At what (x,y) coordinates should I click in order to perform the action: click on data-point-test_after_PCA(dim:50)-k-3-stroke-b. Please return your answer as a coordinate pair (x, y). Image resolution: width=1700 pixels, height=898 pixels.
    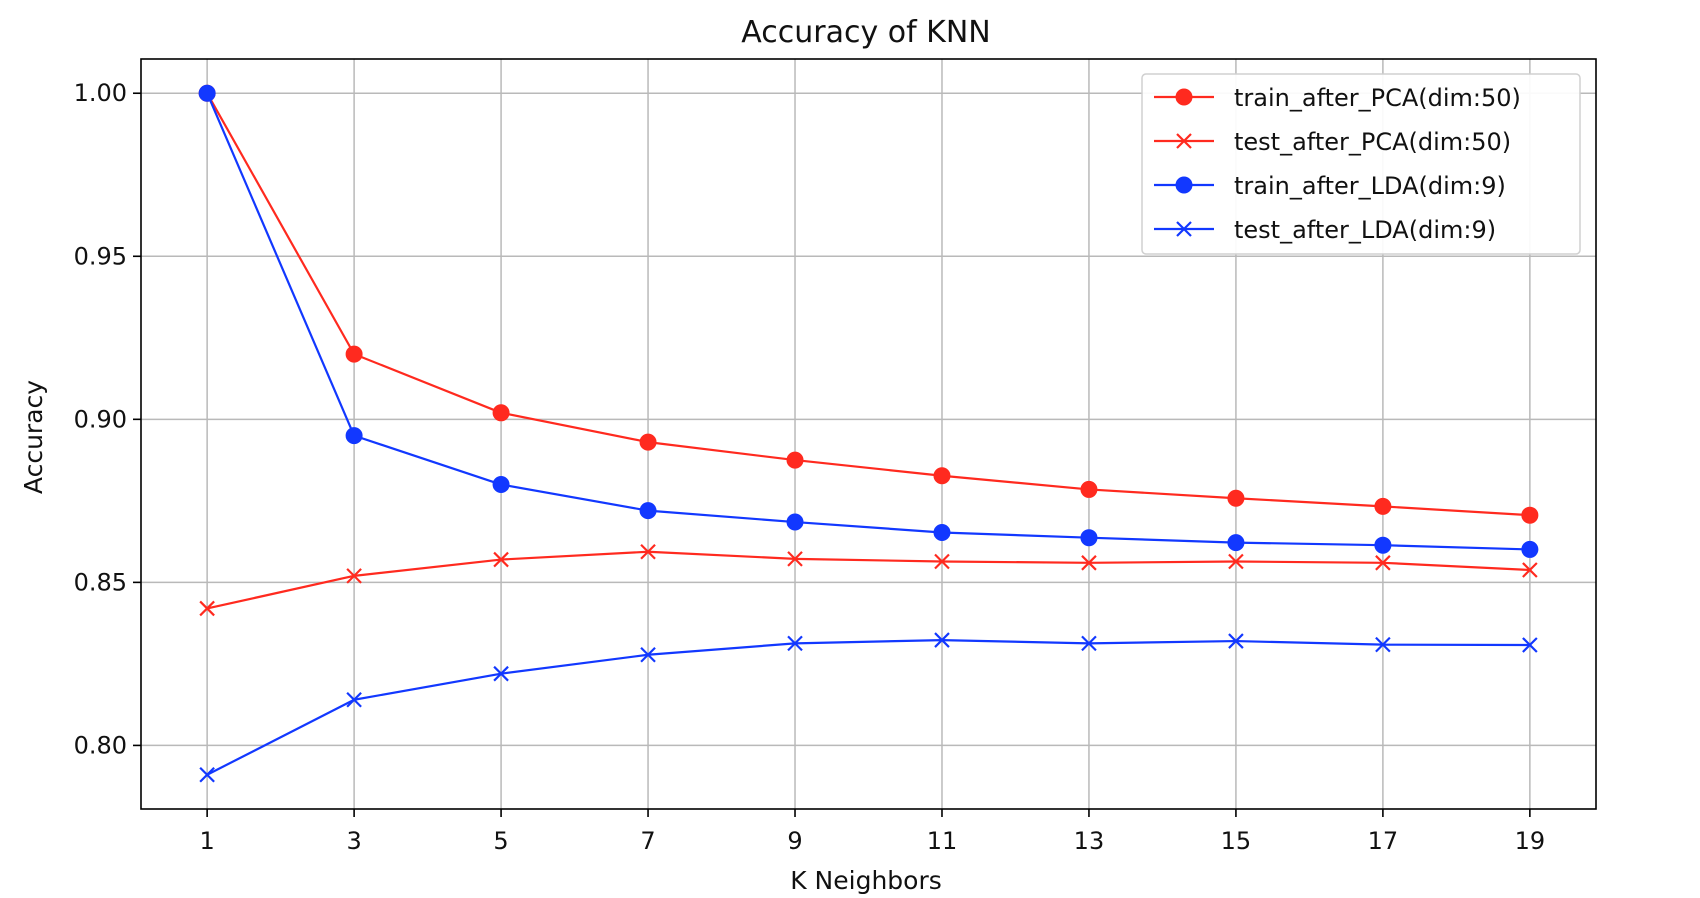
    Looking at the image, I should click on (354, 576).